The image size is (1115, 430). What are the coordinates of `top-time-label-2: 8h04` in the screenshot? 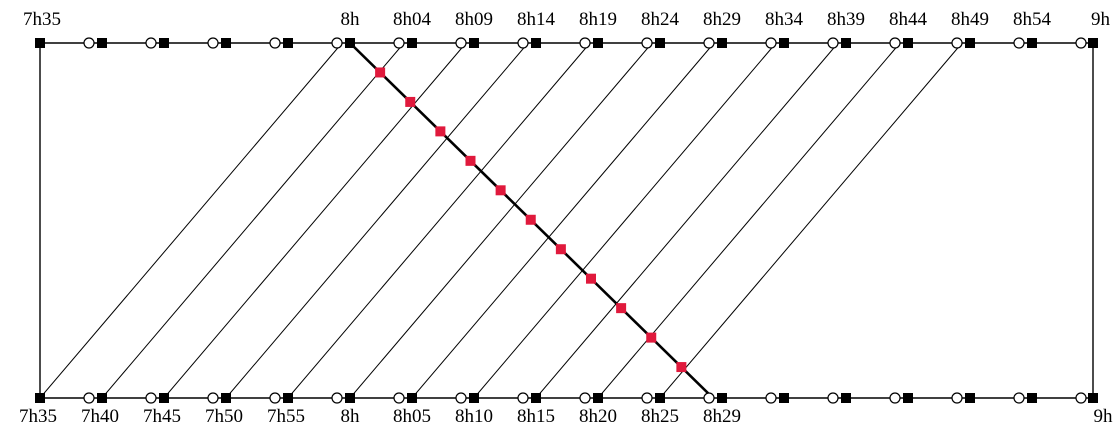 It's located at (412, 19).